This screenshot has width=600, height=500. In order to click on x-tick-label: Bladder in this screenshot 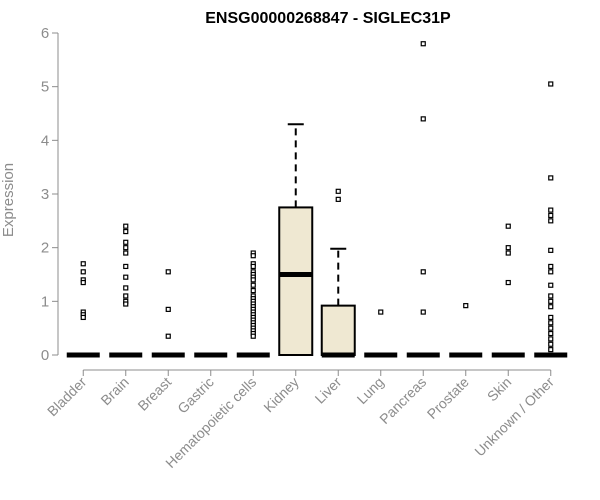, I will do `click(67, 397)`.